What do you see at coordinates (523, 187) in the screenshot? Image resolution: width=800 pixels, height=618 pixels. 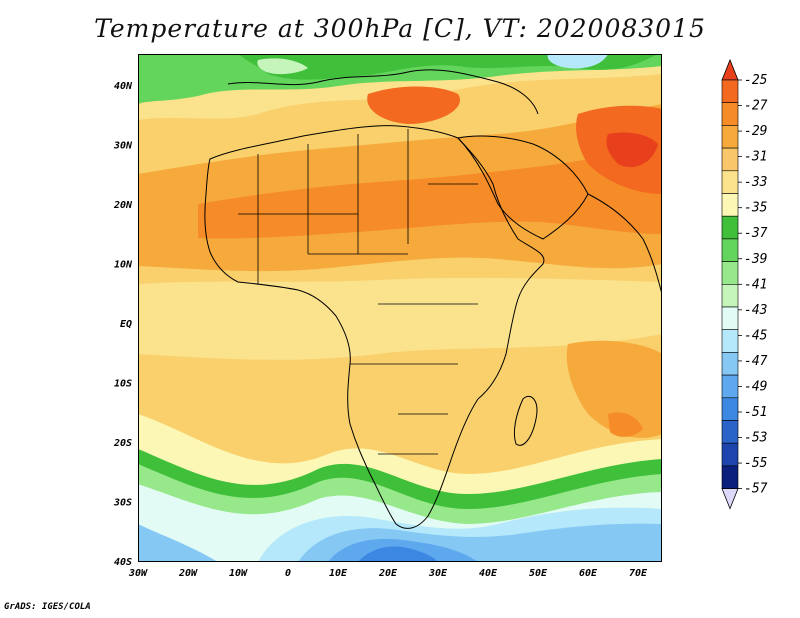 I see `arabia-coast` at bounding box center [523, 187].